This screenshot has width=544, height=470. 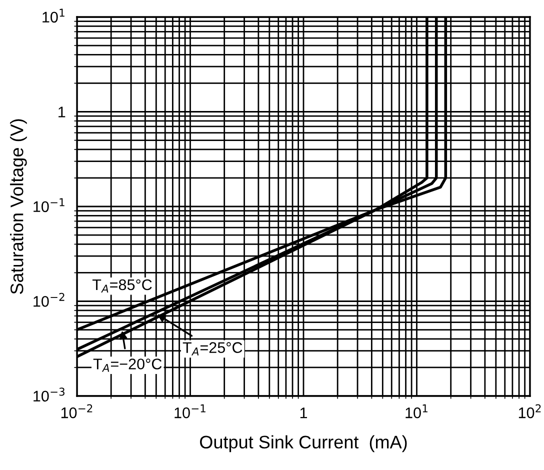 What do you see at coordinates (49, 395) in the screenshot?
I see `y-tick-label: 10$^{−3}$` at bounding box center [49, 395].